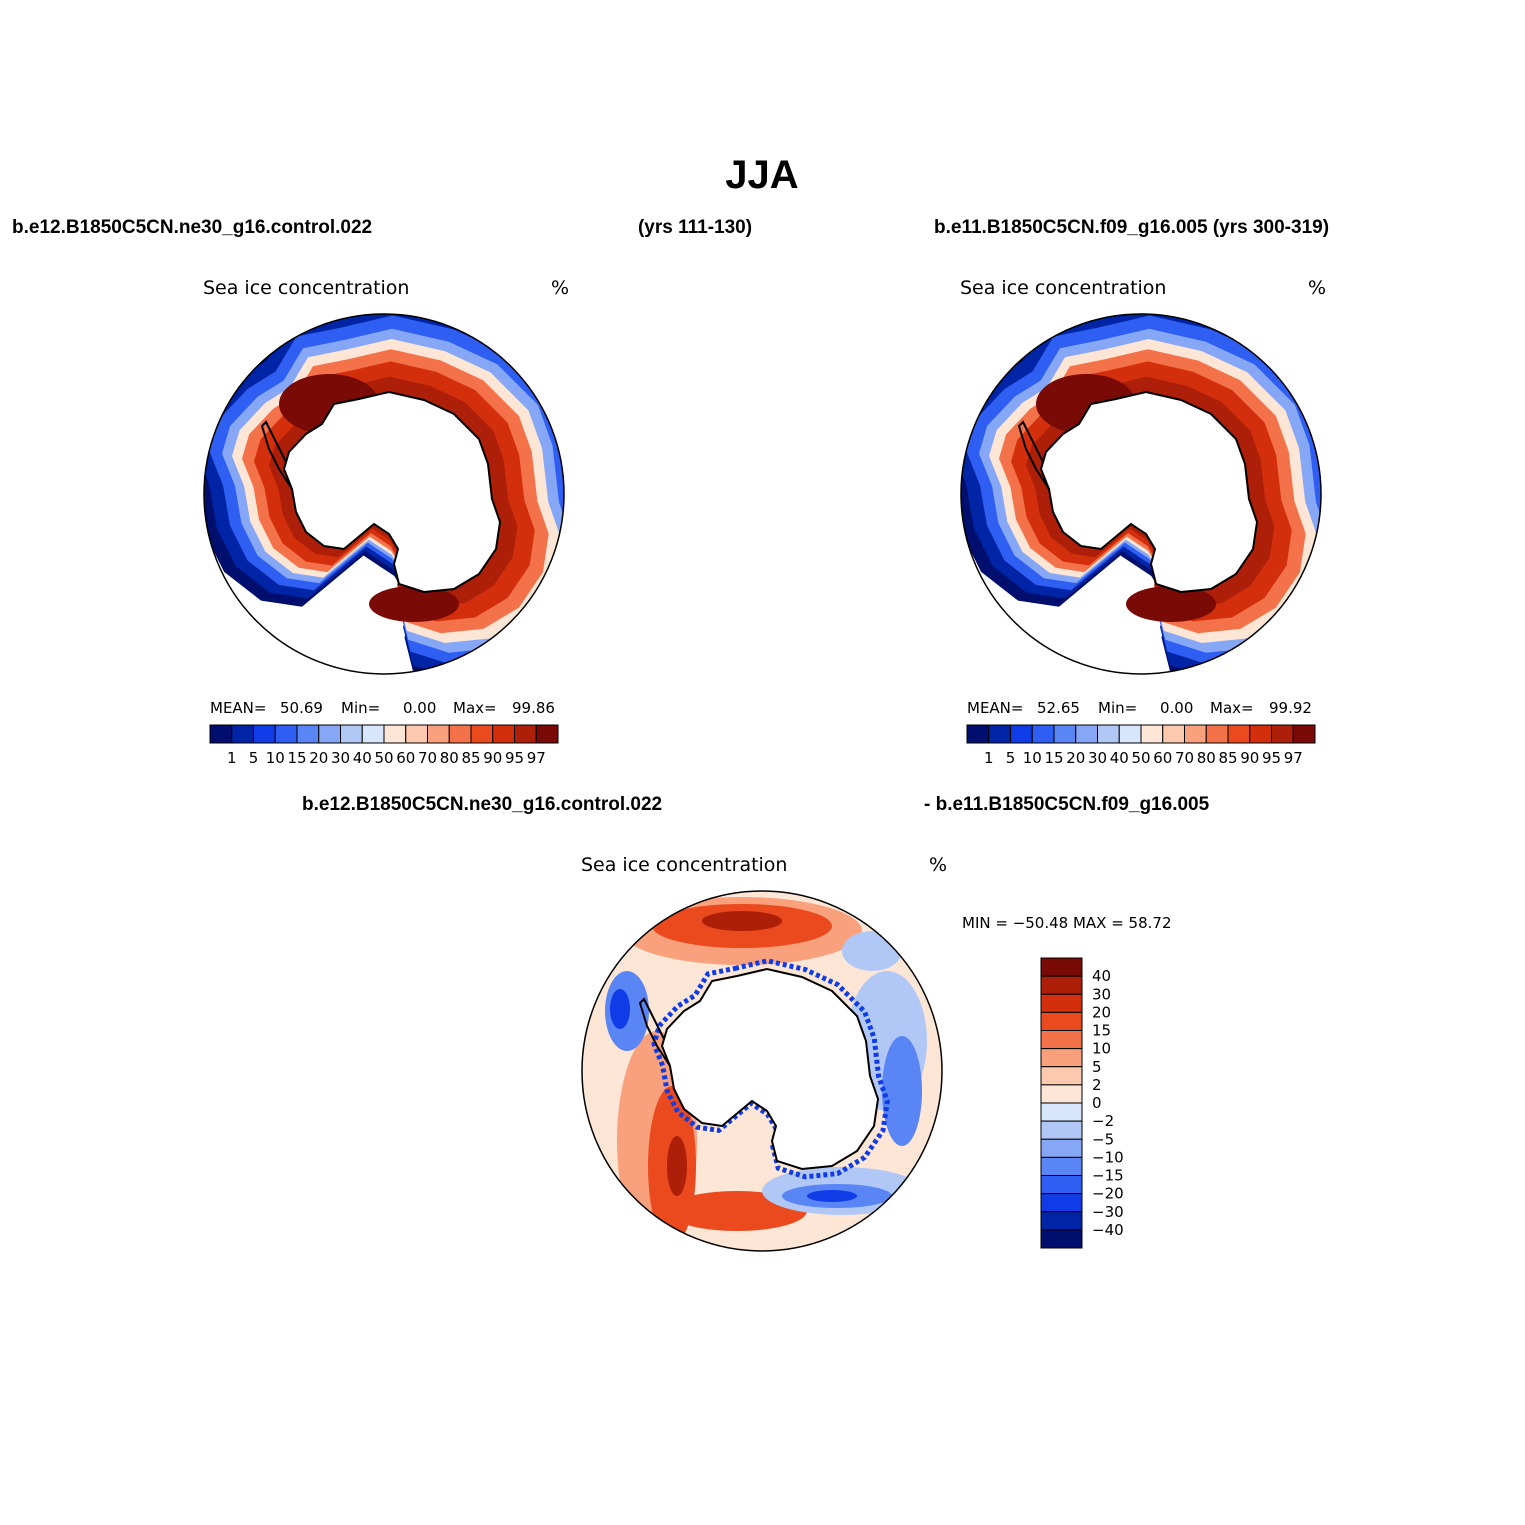 The width and height of the screenshot is (1525, 1525). I want to click on colorbar-label: −15, so click(1108, 1176).